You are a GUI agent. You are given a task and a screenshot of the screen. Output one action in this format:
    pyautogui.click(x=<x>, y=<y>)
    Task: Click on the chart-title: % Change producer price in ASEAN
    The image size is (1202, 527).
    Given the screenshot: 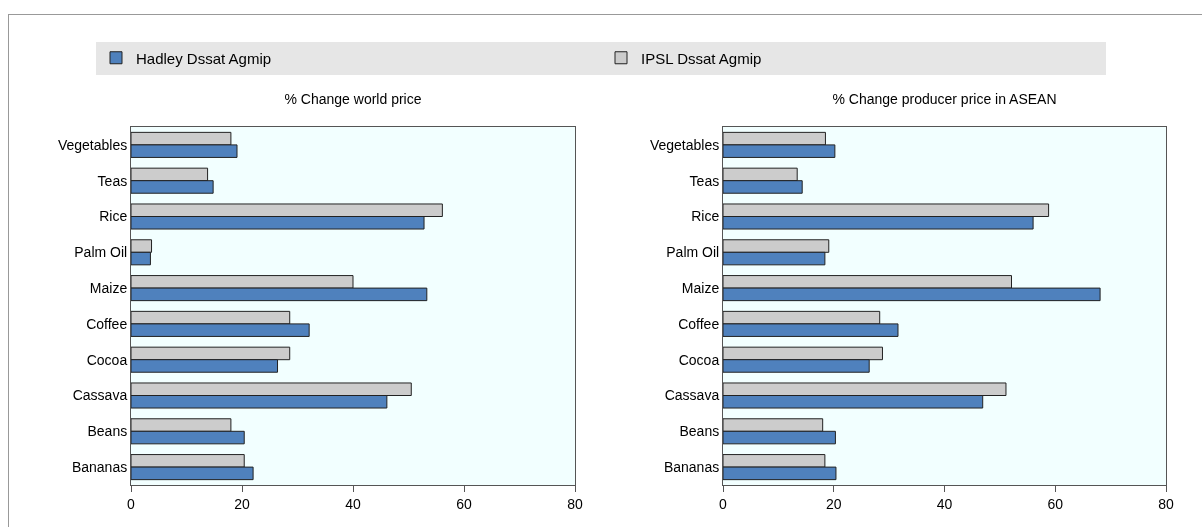 What is the action you would take?
    pyautogui.click(x=944, y=98)
    